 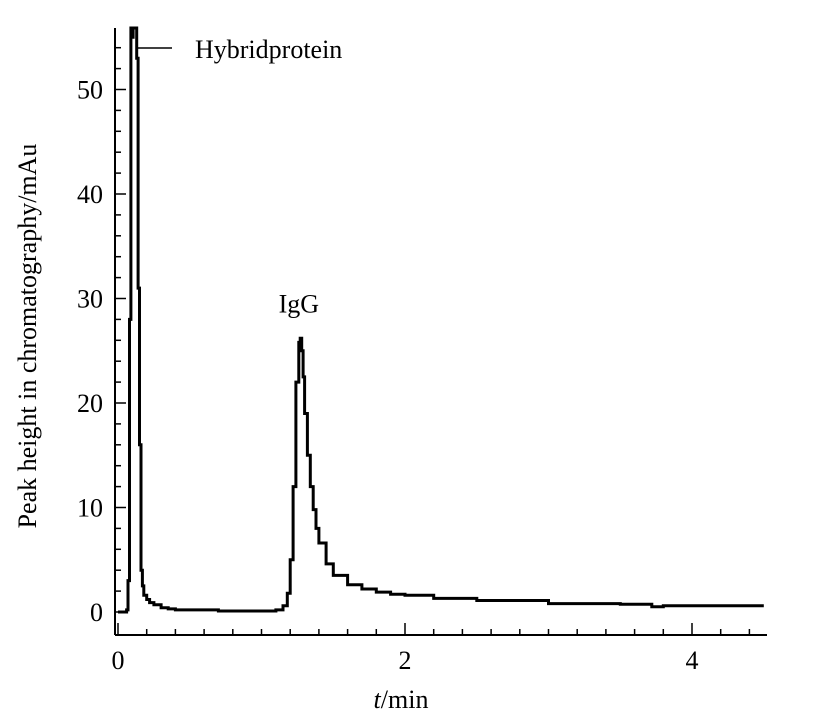 I want to click on y-tick-label: 0, so click(x=96, y=612).